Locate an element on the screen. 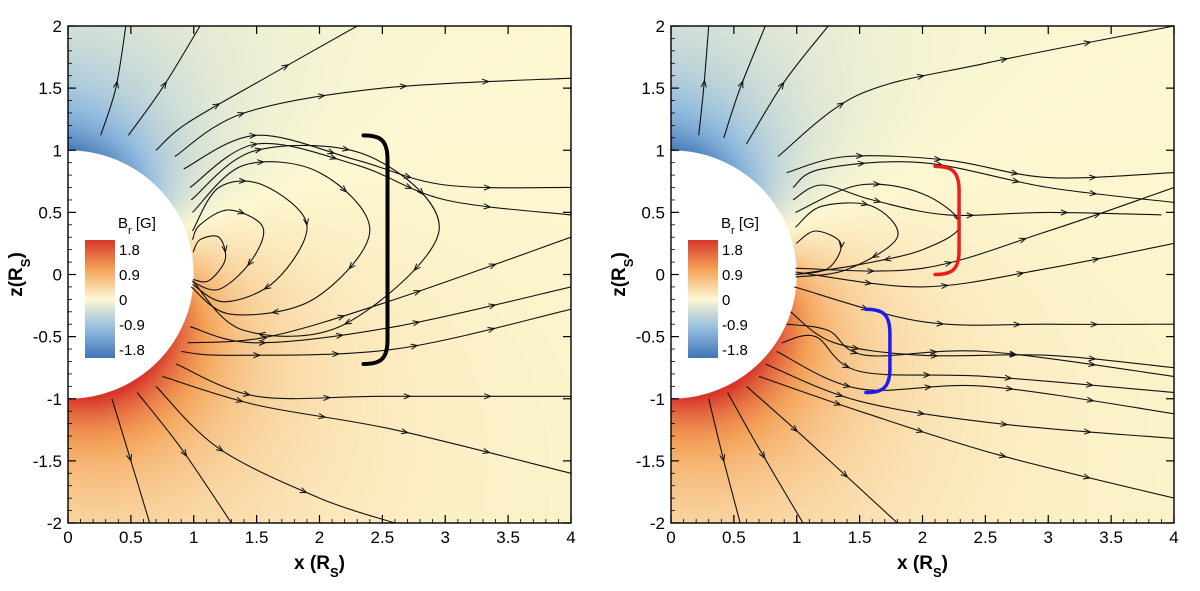  x-tick-label: 1 is located at coordinates (796, 537).